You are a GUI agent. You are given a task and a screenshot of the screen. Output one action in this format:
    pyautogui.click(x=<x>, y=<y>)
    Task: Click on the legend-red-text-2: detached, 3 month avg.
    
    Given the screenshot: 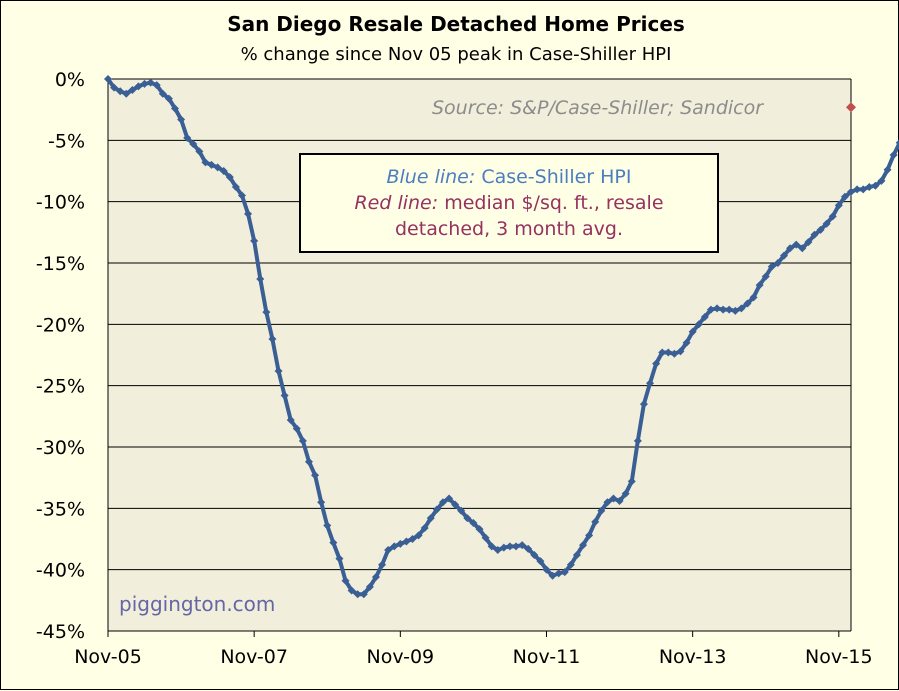 What is the action you would take?
    pyautogui.click(x=509, y=229)
    